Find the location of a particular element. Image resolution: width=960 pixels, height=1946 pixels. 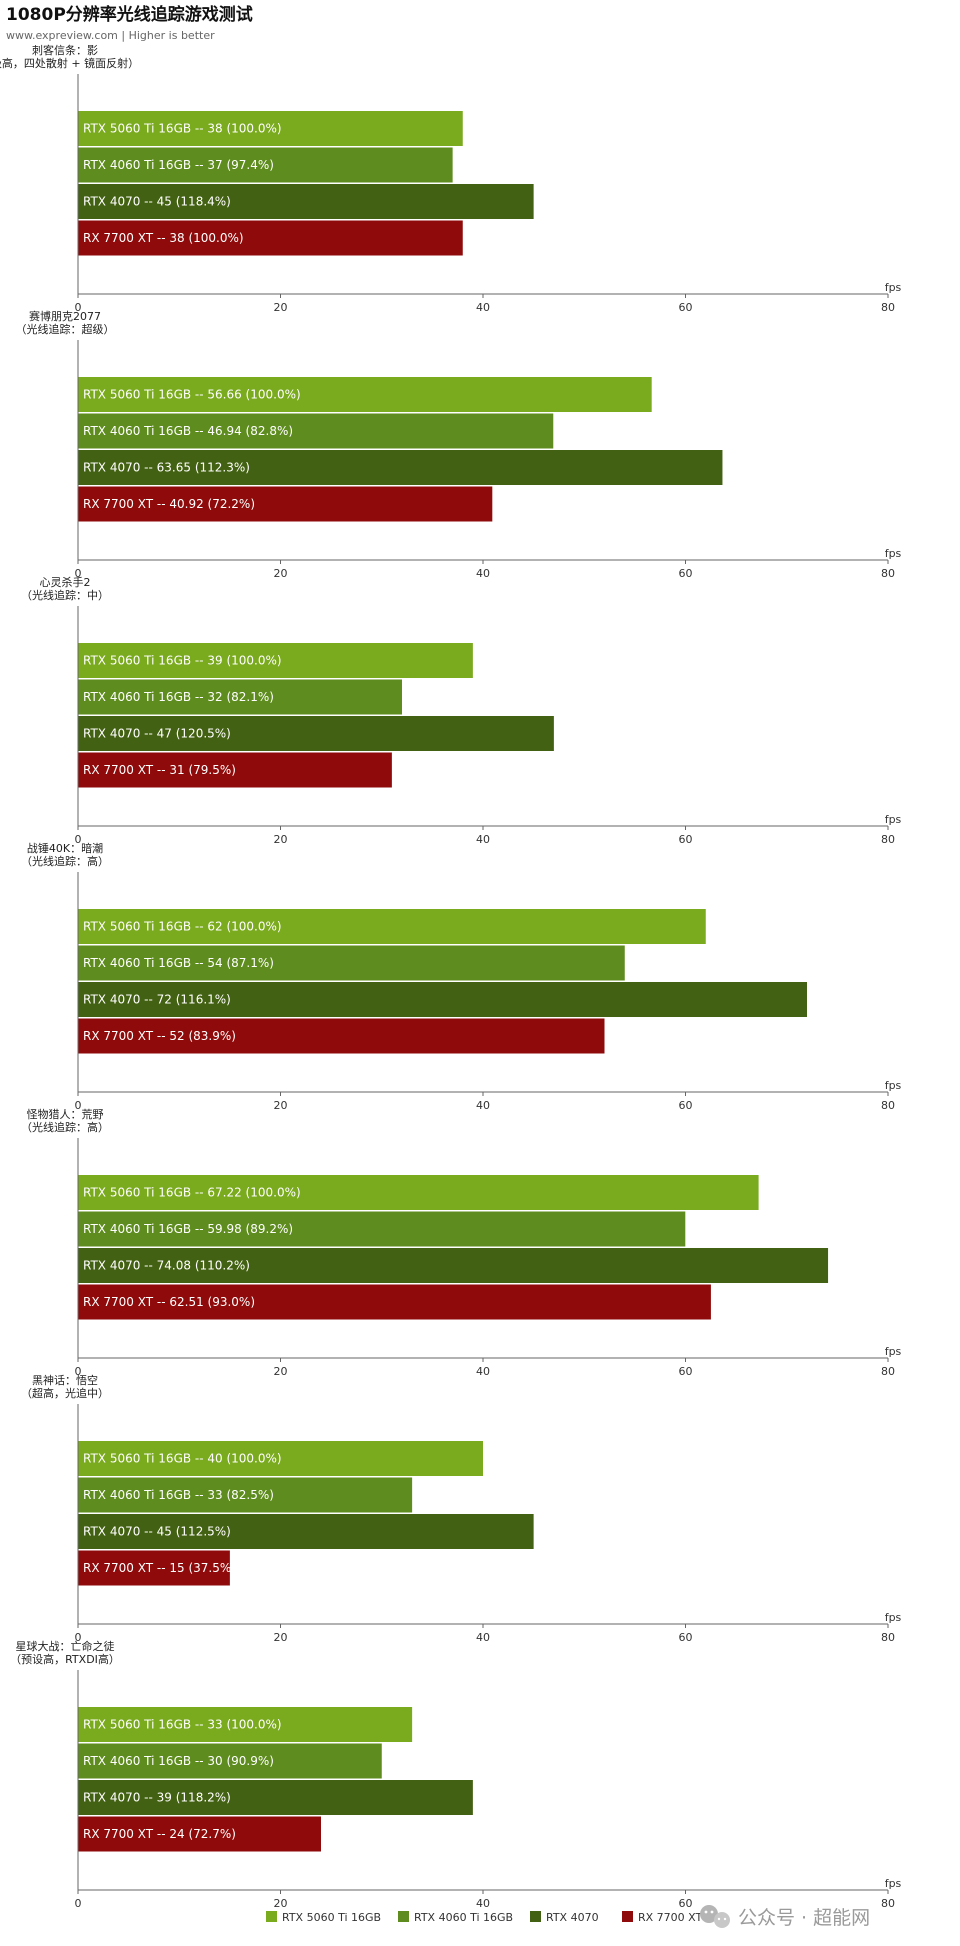

legend-label: RTX 4060 Ti 16GB is located at coordinates (463, 1917).